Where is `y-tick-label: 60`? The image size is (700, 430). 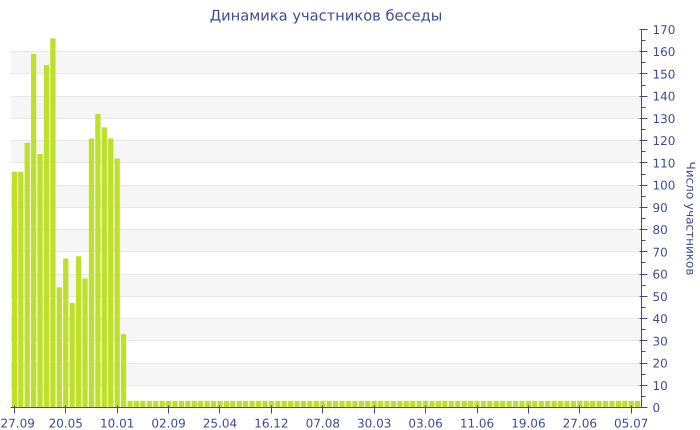 y-tick-label: 60 is located at coordinates (660, 275).